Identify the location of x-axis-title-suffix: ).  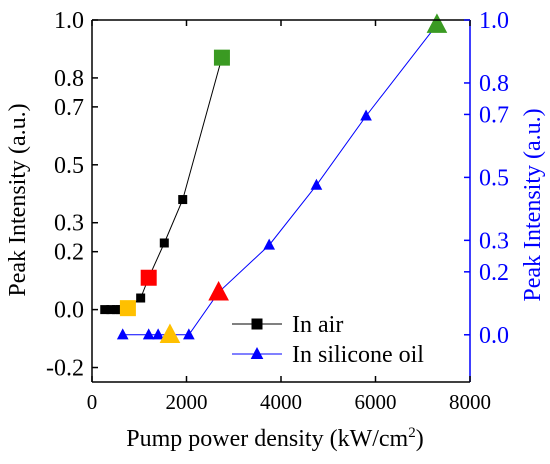
(420, 439).